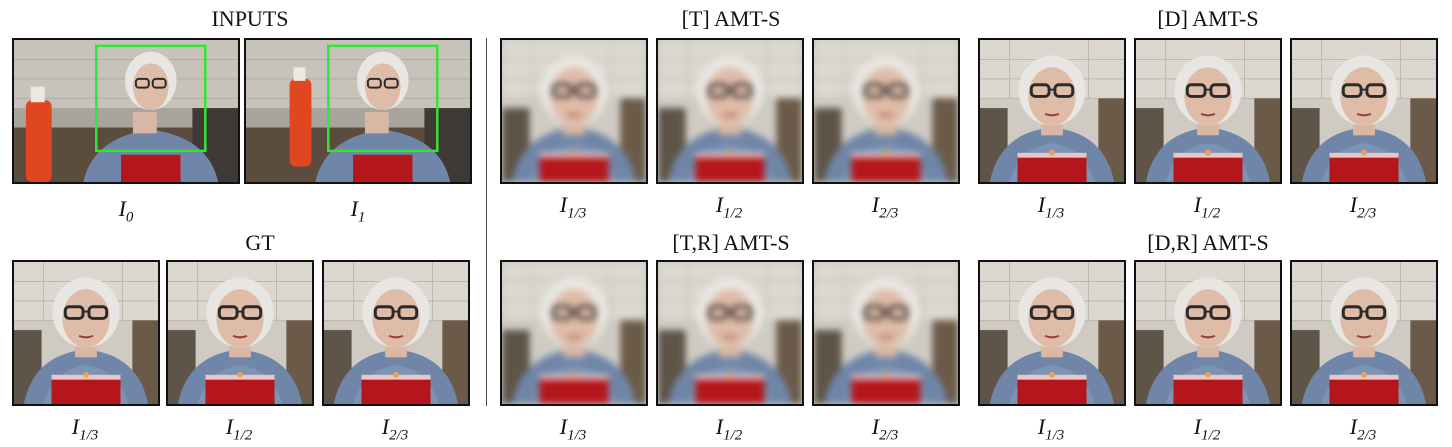 The height and width of the screenshot is (447, 1452). I want to click on t-frame-third, so click(574, 111).